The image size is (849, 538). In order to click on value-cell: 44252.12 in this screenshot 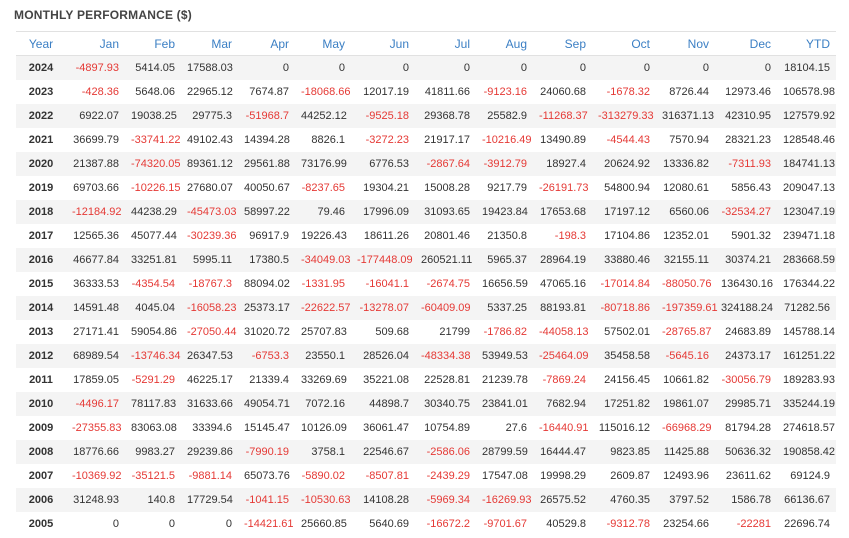, I will do `click(323, 116)`.